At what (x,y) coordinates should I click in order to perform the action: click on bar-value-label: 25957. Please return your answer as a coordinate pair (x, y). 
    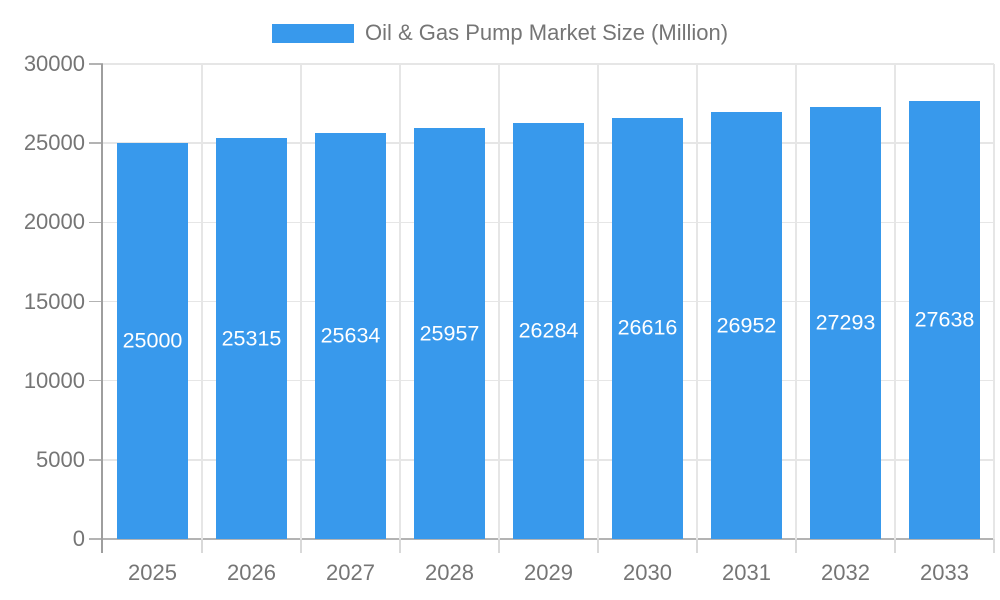
    Looking at the image, I should click on (449, 333).